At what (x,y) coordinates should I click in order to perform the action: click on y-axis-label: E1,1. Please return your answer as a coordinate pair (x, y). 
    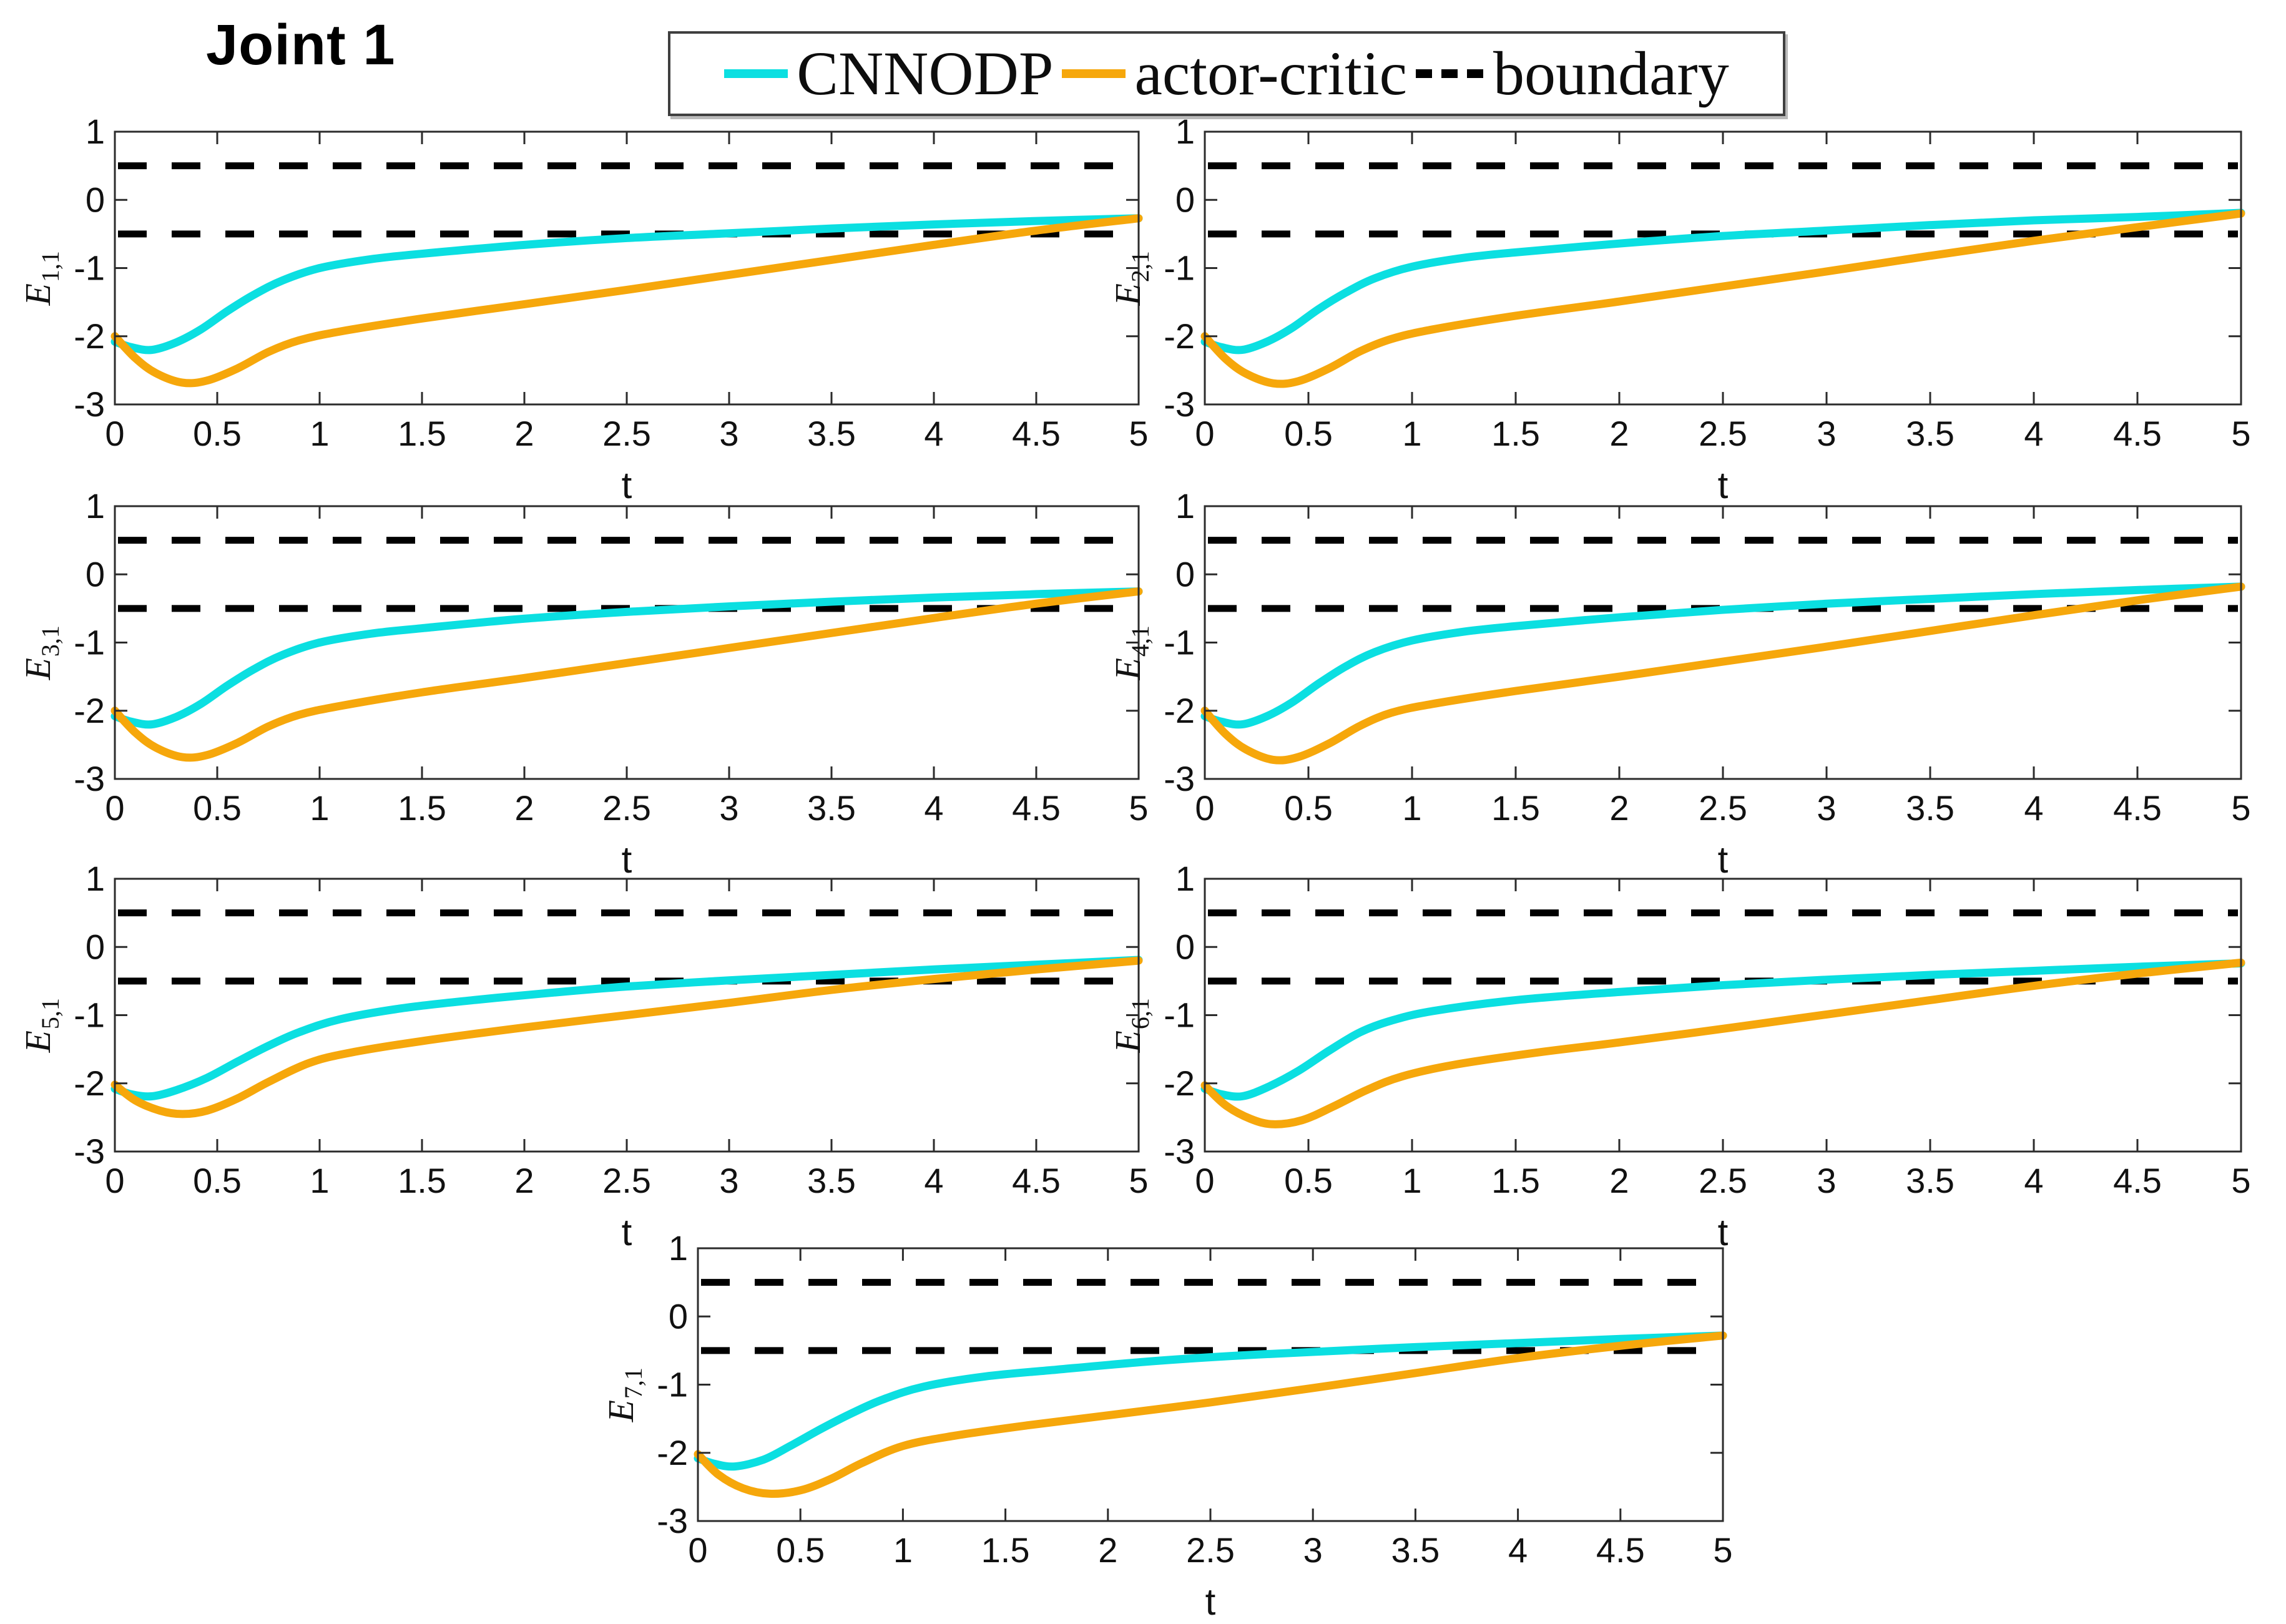
    Looking at the image, I should click on (40, 278).